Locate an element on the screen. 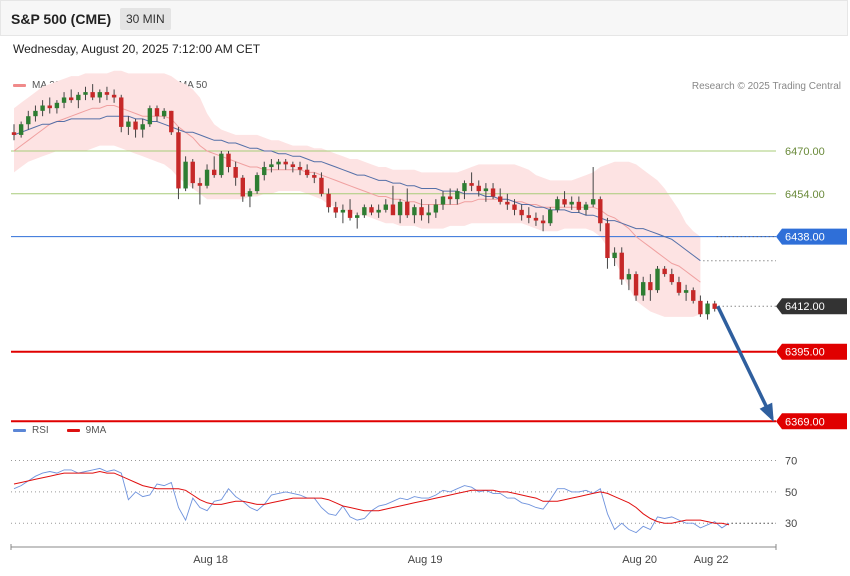 The image size is (850, 576). instrument-title: S&P 500 (CME) is located at coordinates (61, 19).